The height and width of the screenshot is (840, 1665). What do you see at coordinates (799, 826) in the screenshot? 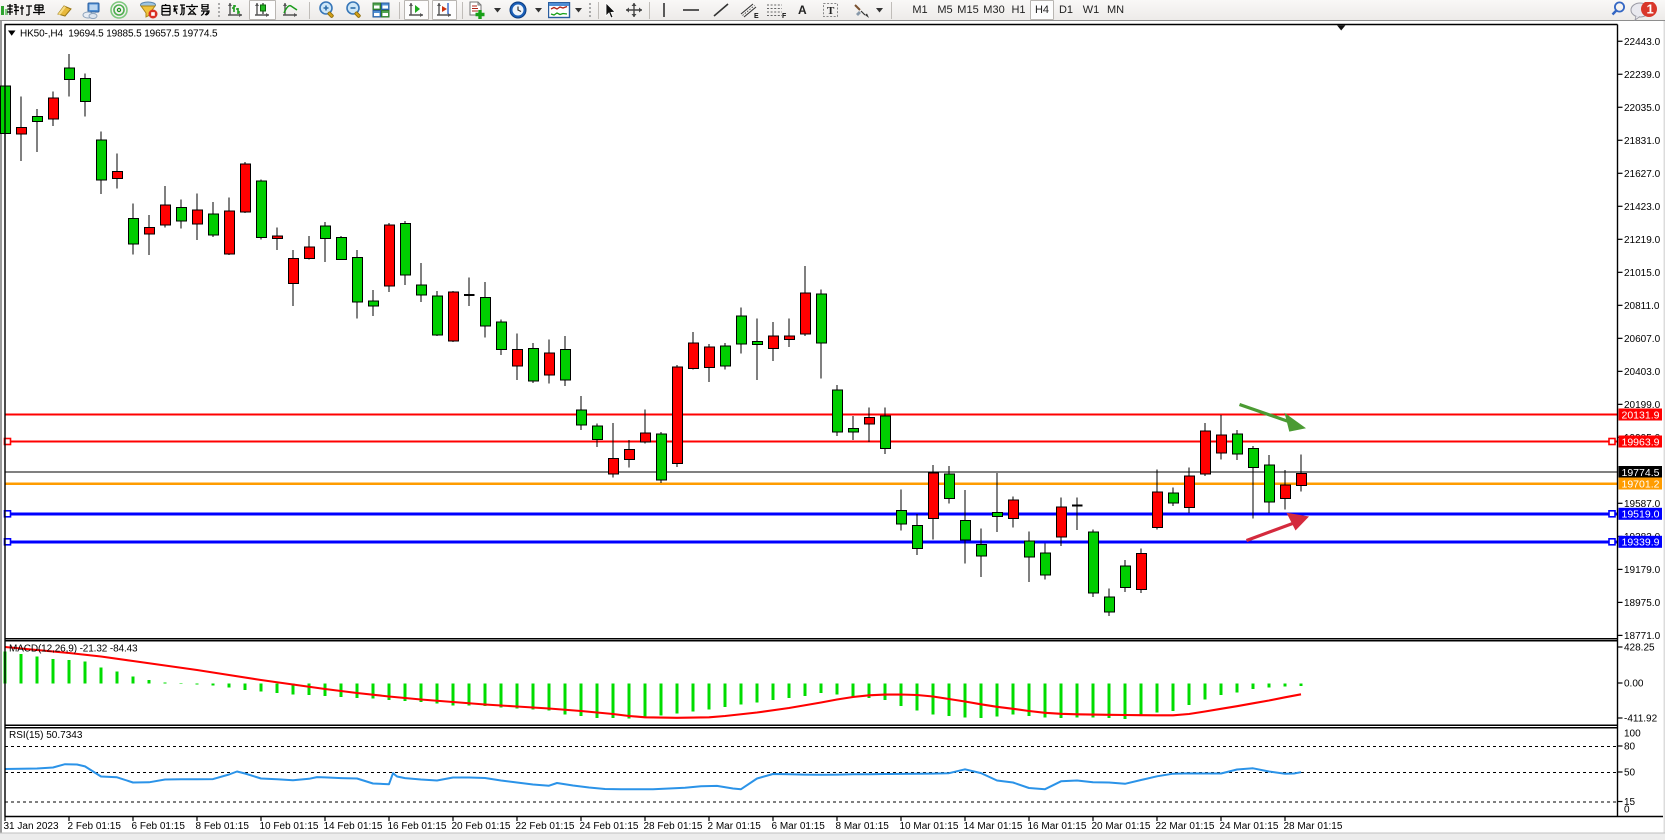
I see `svg-text: 6 Mar 01:15` at bounding box center [799, 826].